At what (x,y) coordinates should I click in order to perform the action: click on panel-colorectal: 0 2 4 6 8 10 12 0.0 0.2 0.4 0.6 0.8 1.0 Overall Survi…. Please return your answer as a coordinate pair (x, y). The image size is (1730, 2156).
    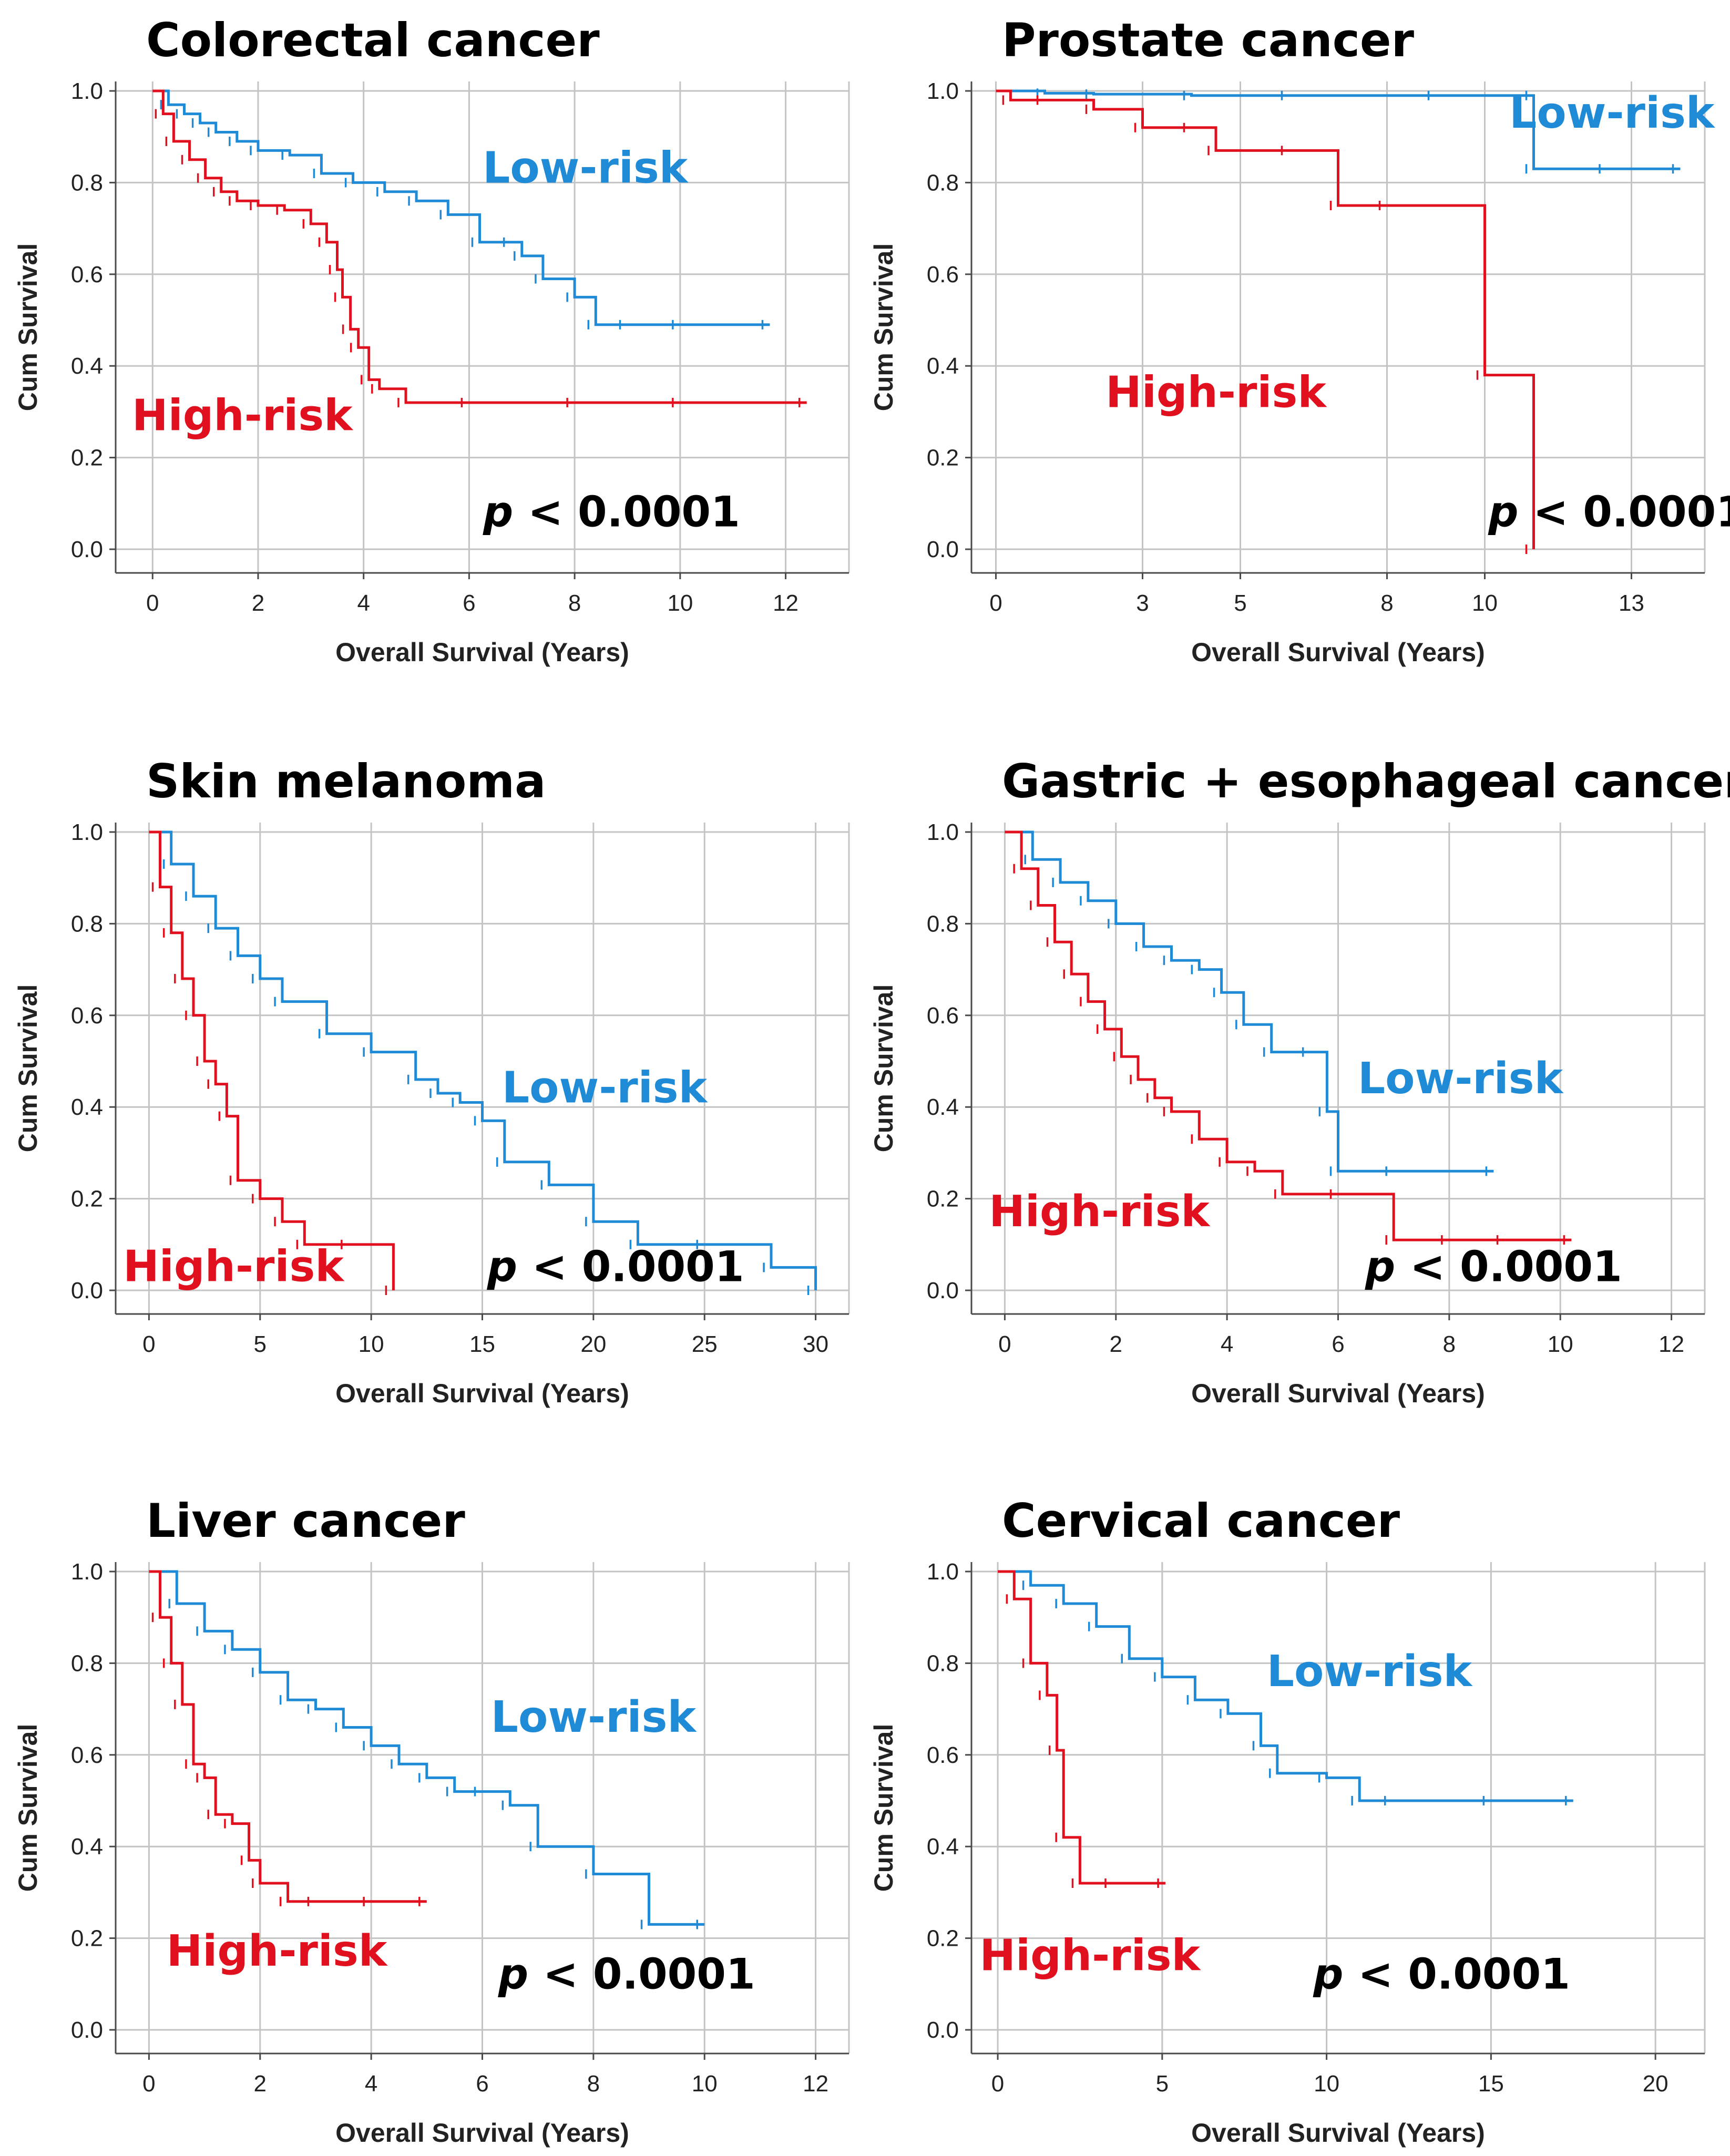
    Looking at the image, I should click on (431, 340).